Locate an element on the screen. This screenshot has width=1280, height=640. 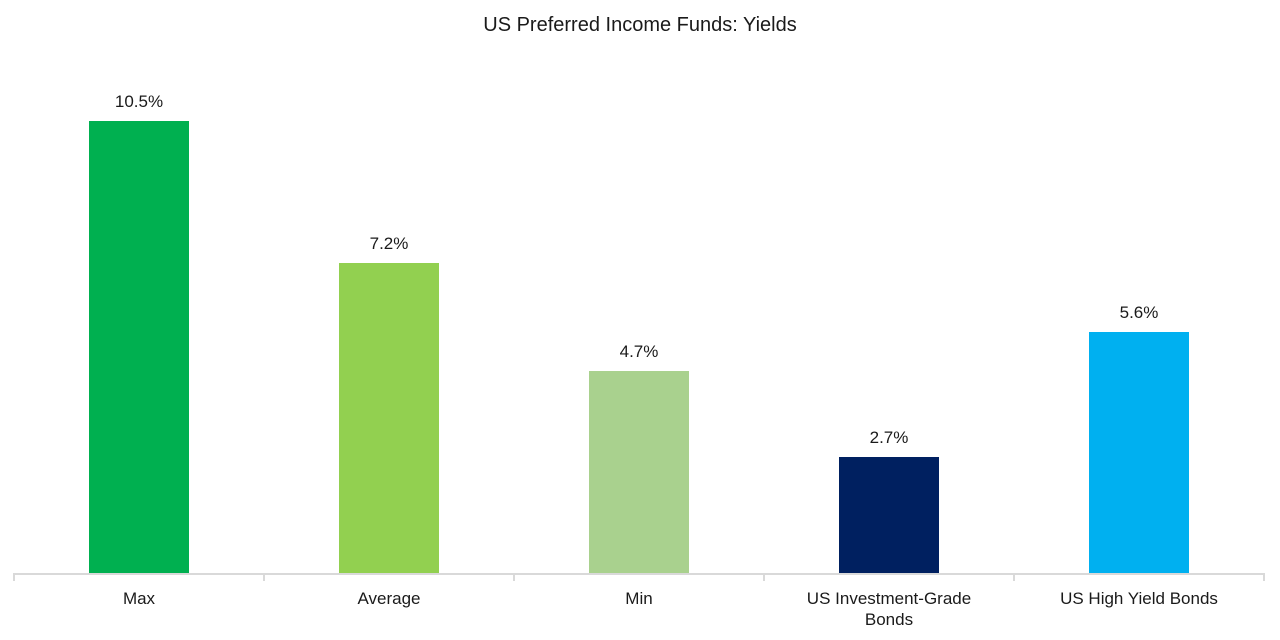
category-label: Average is located at coordinates (389, 598).